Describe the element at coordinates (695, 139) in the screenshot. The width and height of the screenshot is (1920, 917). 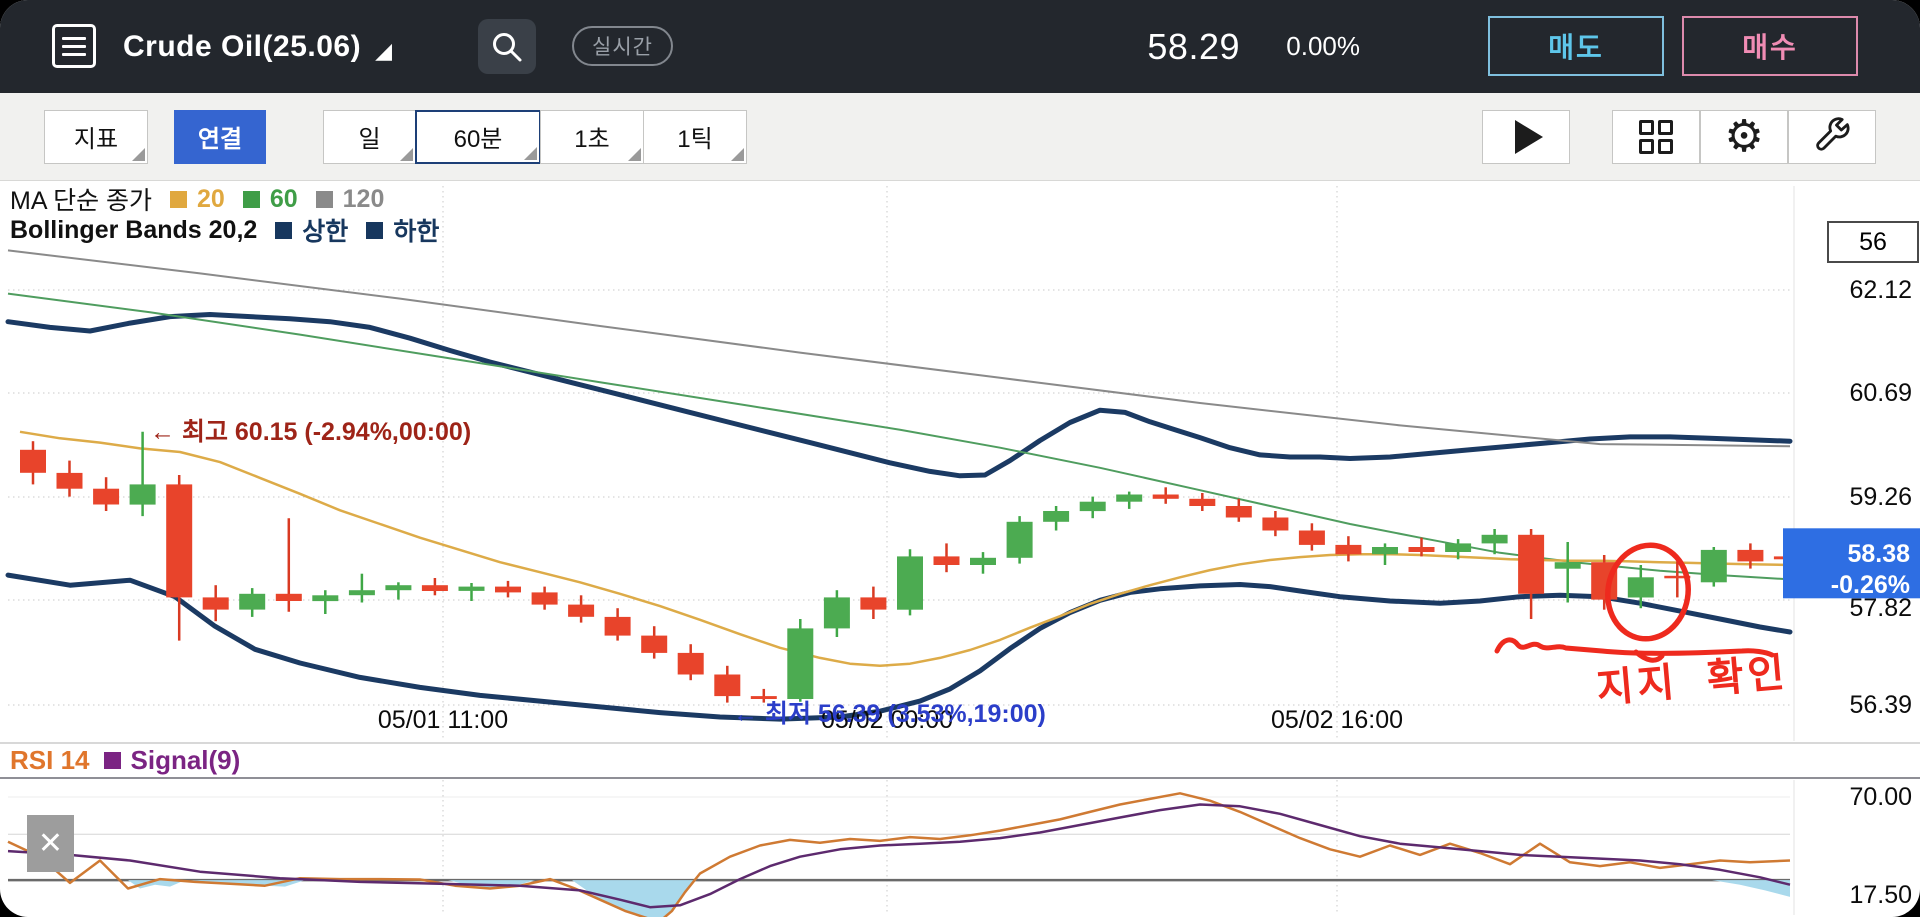
I see `period-1tick-label: 1틱` at that location.